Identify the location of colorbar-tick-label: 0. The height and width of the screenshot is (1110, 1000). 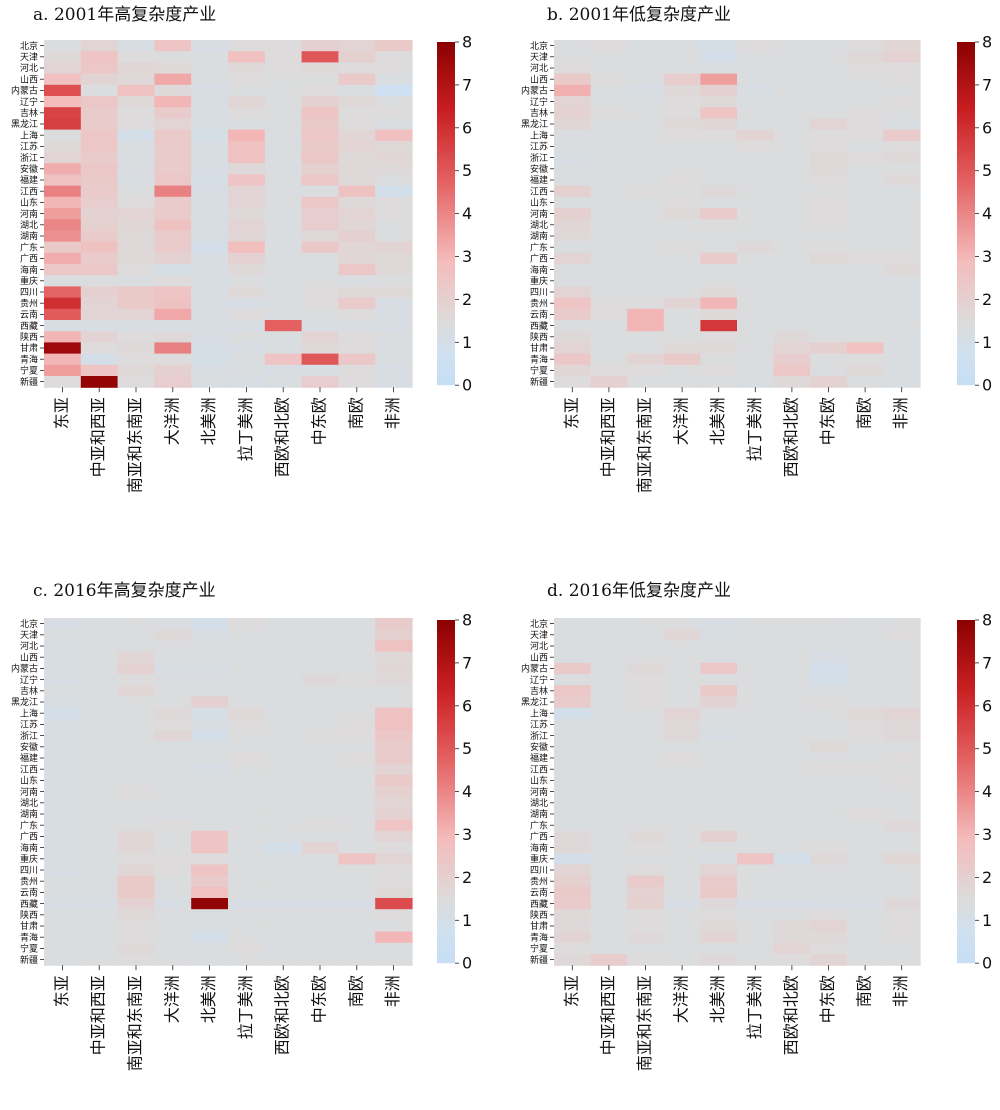
(467, 963).